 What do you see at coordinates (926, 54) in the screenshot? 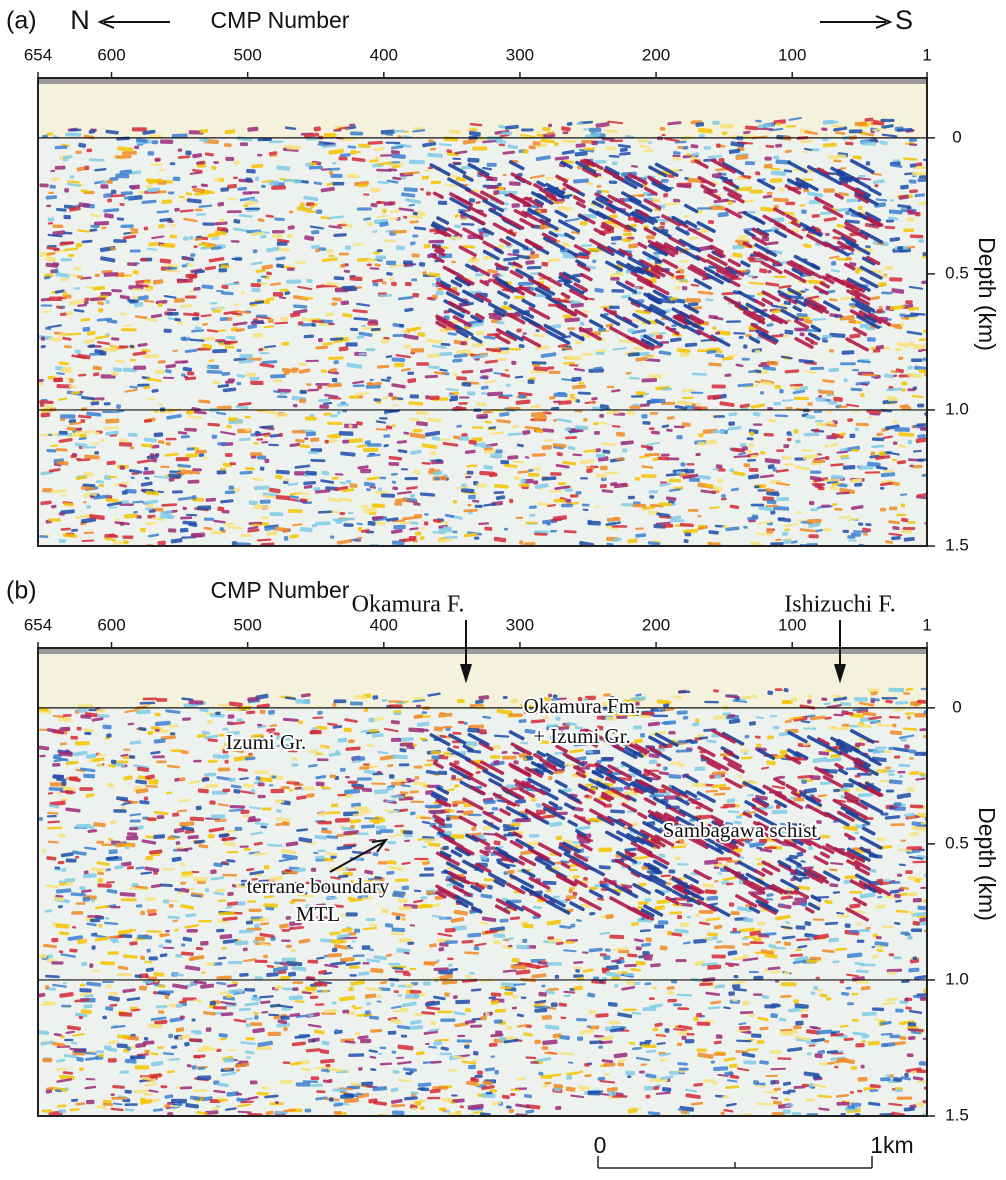
I see `x-tick-label: 1` at bounding box center [926, 54].